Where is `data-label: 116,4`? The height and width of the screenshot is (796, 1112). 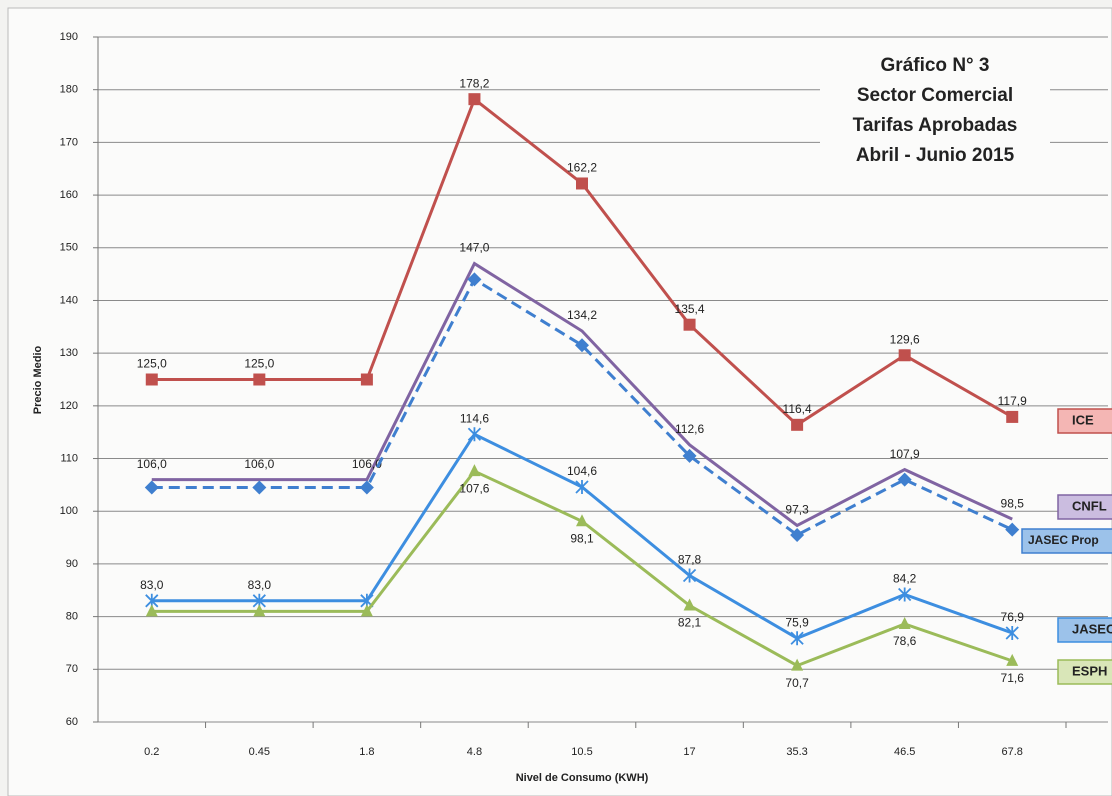 data-label: 116,4 is located at coordinates (797, 409).